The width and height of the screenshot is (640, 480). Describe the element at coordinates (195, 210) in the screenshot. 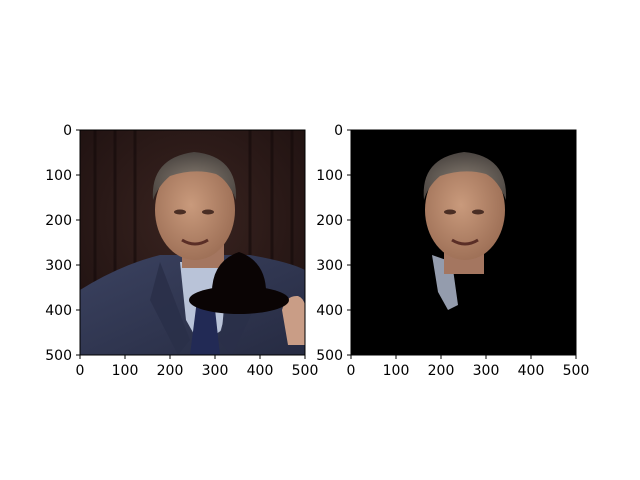

I see `face` at that location.